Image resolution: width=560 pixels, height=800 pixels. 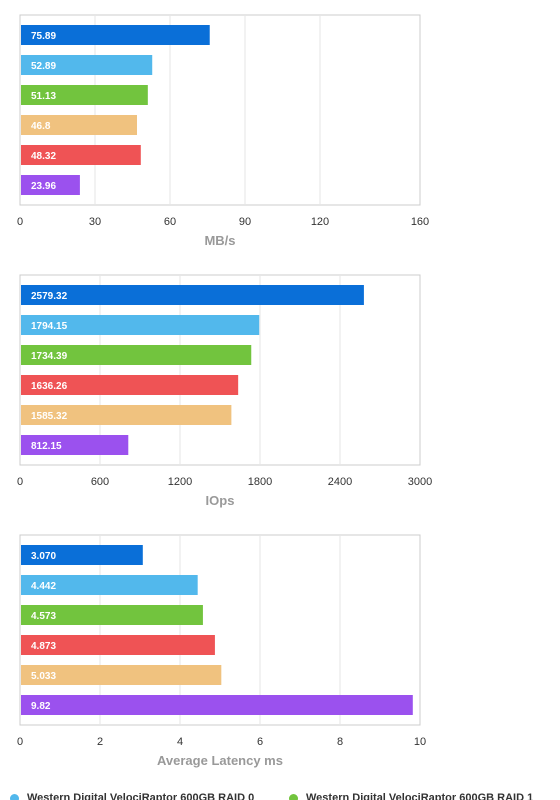 I want to click on bar-value-label: 52.89, so click(x=43, y=66).